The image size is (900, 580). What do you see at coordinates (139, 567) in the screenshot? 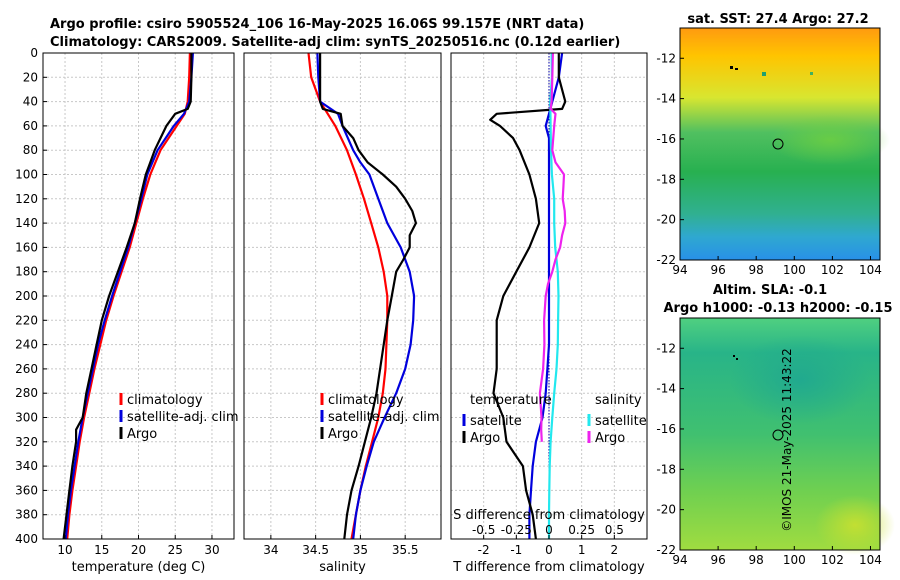
I see `x-axis-label: temperature (deg C)` at bounding box center [139, 567].